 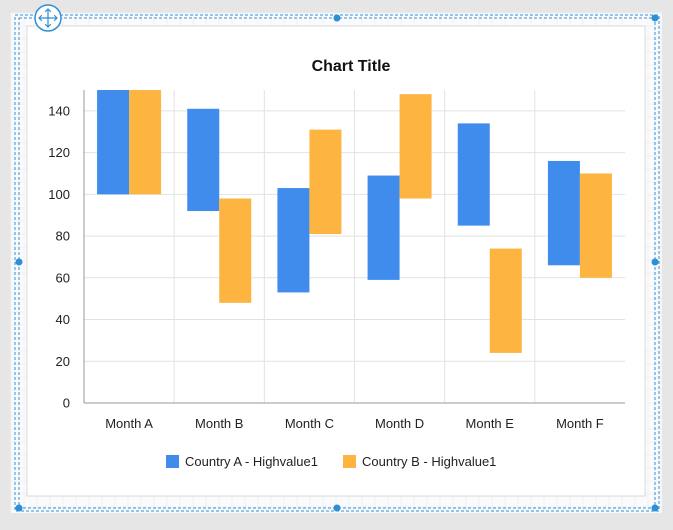 I want to click on y-tick-label: 140, so click(x=59, y=110).